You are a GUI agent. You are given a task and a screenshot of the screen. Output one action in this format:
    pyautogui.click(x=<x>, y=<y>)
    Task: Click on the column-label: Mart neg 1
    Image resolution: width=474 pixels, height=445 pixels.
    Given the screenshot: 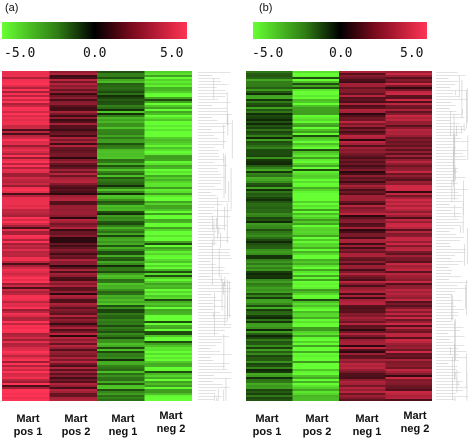 What is the action you would take?
    pyautogui.click(x=123, y=425)
    